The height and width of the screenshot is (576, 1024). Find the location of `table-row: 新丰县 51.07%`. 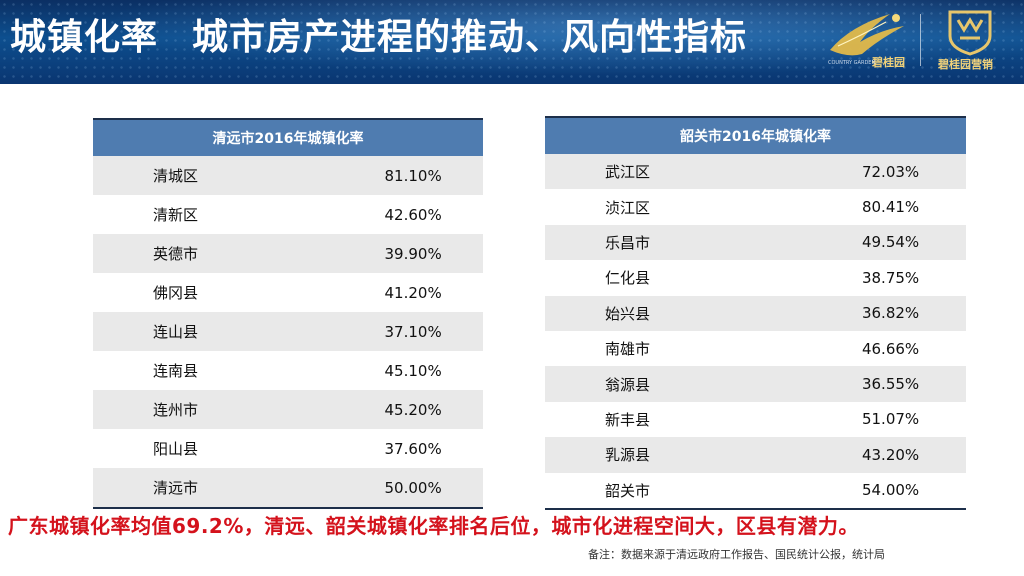

table-row: 新丰县 51.07% is located at coordinates (755, 419).